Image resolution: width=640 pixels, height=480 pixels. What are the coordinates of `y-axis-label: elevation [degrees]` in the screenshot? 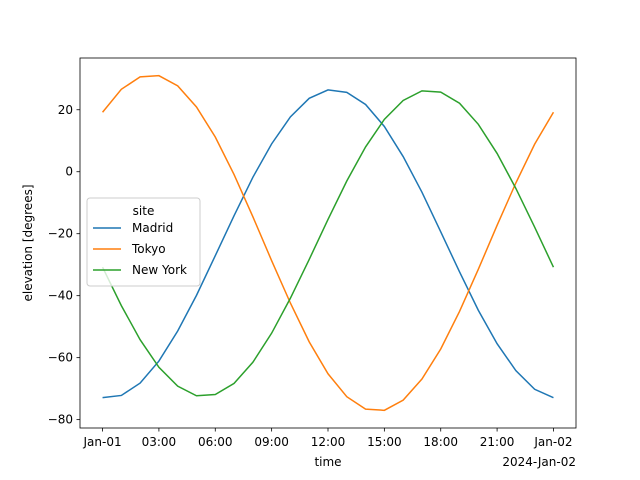 It's located at (28, 242).